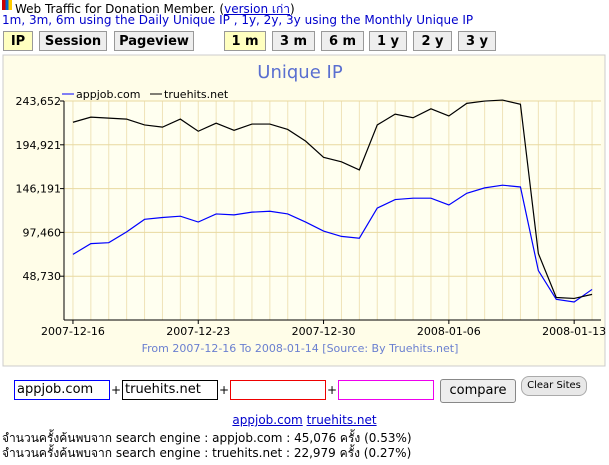  What do you see at coordinates (198, 331) in the screenshot?
I see `x-tick-label: 2007-12-23` at bounding box center [198, 331].